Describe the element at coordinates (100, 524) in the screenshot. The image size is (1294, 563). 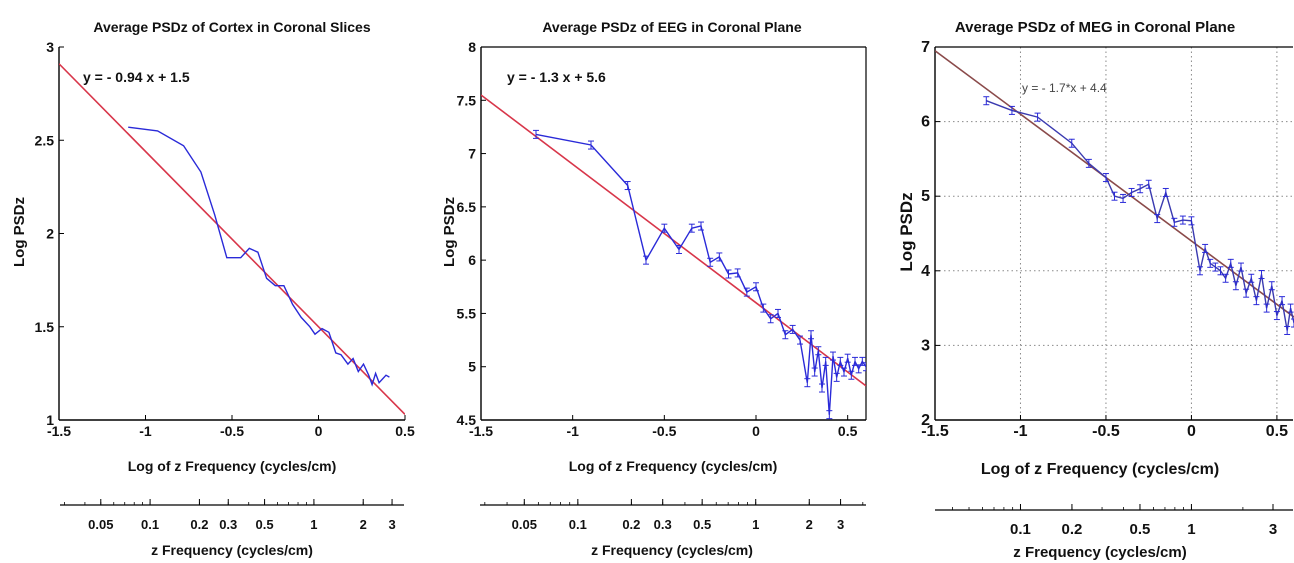
I see `secondary-tick-label: 0.05` at that location.